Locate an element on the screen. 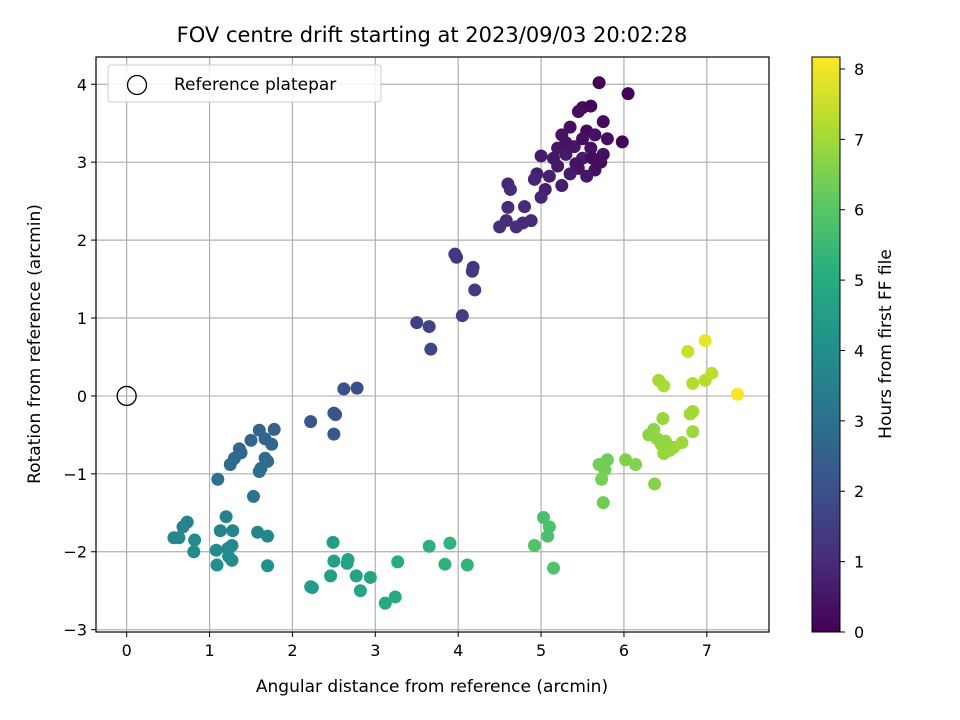 The image size is (960, 720). x-tick-label: 2 is located at coordinates (292, 650).